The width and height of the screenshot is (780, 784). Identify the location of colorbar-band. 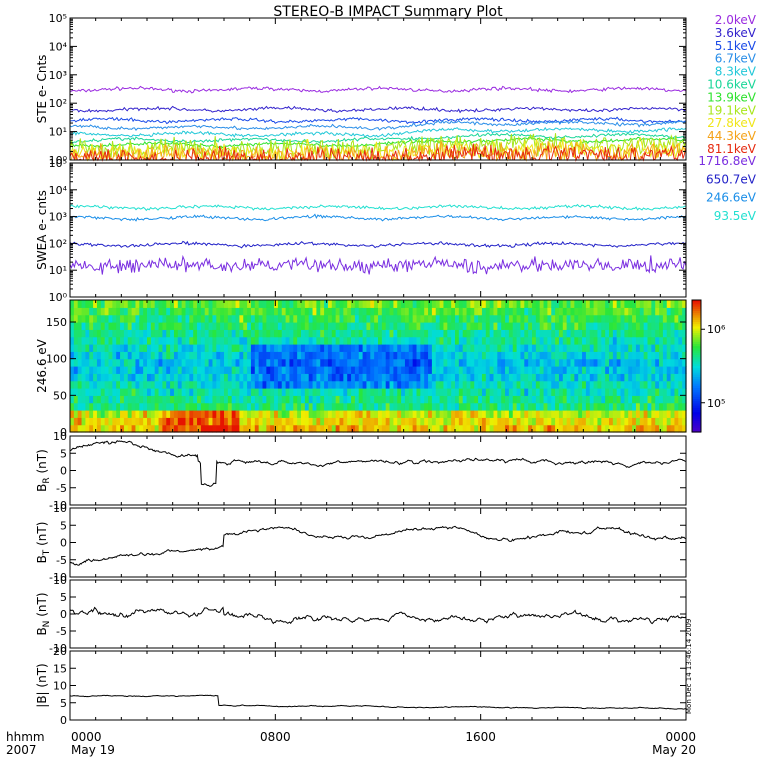
(696, 411).